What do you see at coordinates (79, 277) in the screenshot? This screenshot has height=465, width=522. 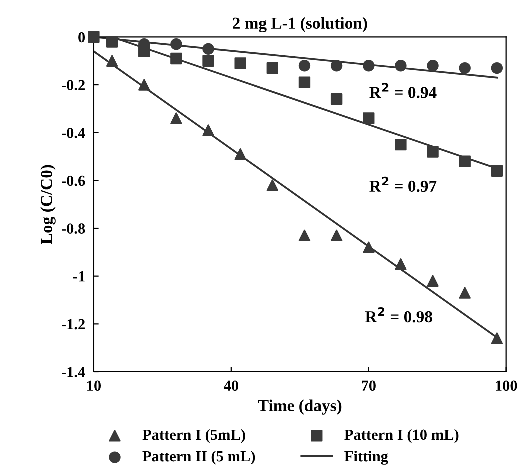 I see `y-tick-label: -1` at bounding box center [79, 277].